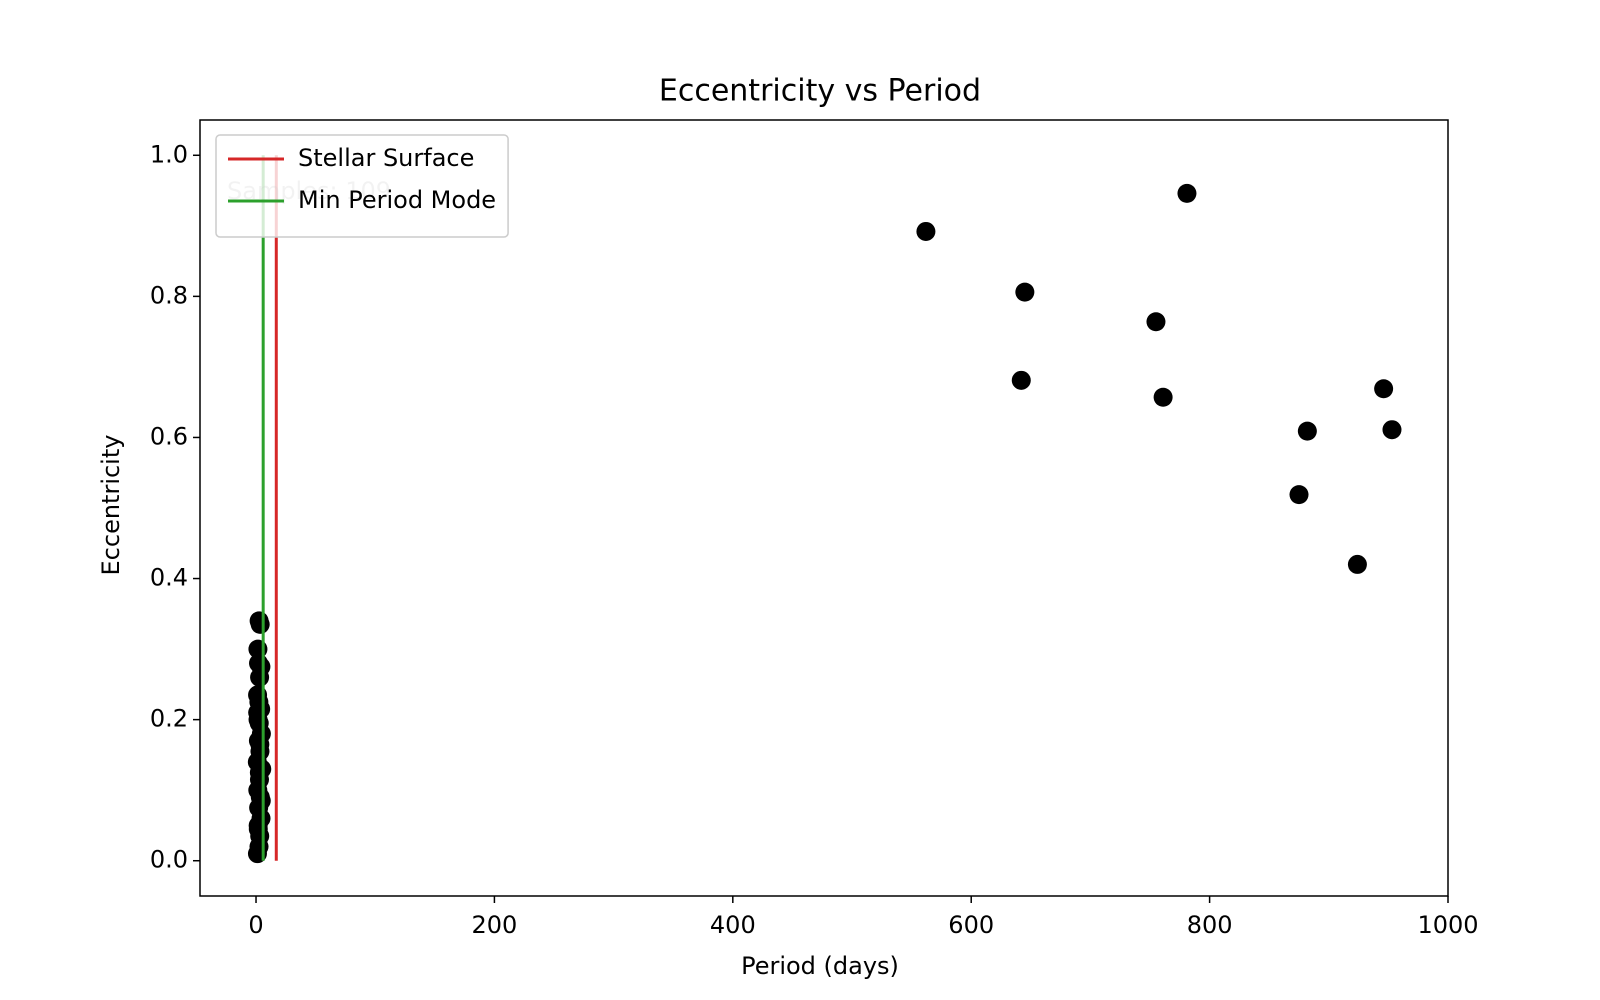 Image resolution: width=1600 pixels, height=1000 pixels. I want to click on x-tick-label: 1000, so click(1447, 925).